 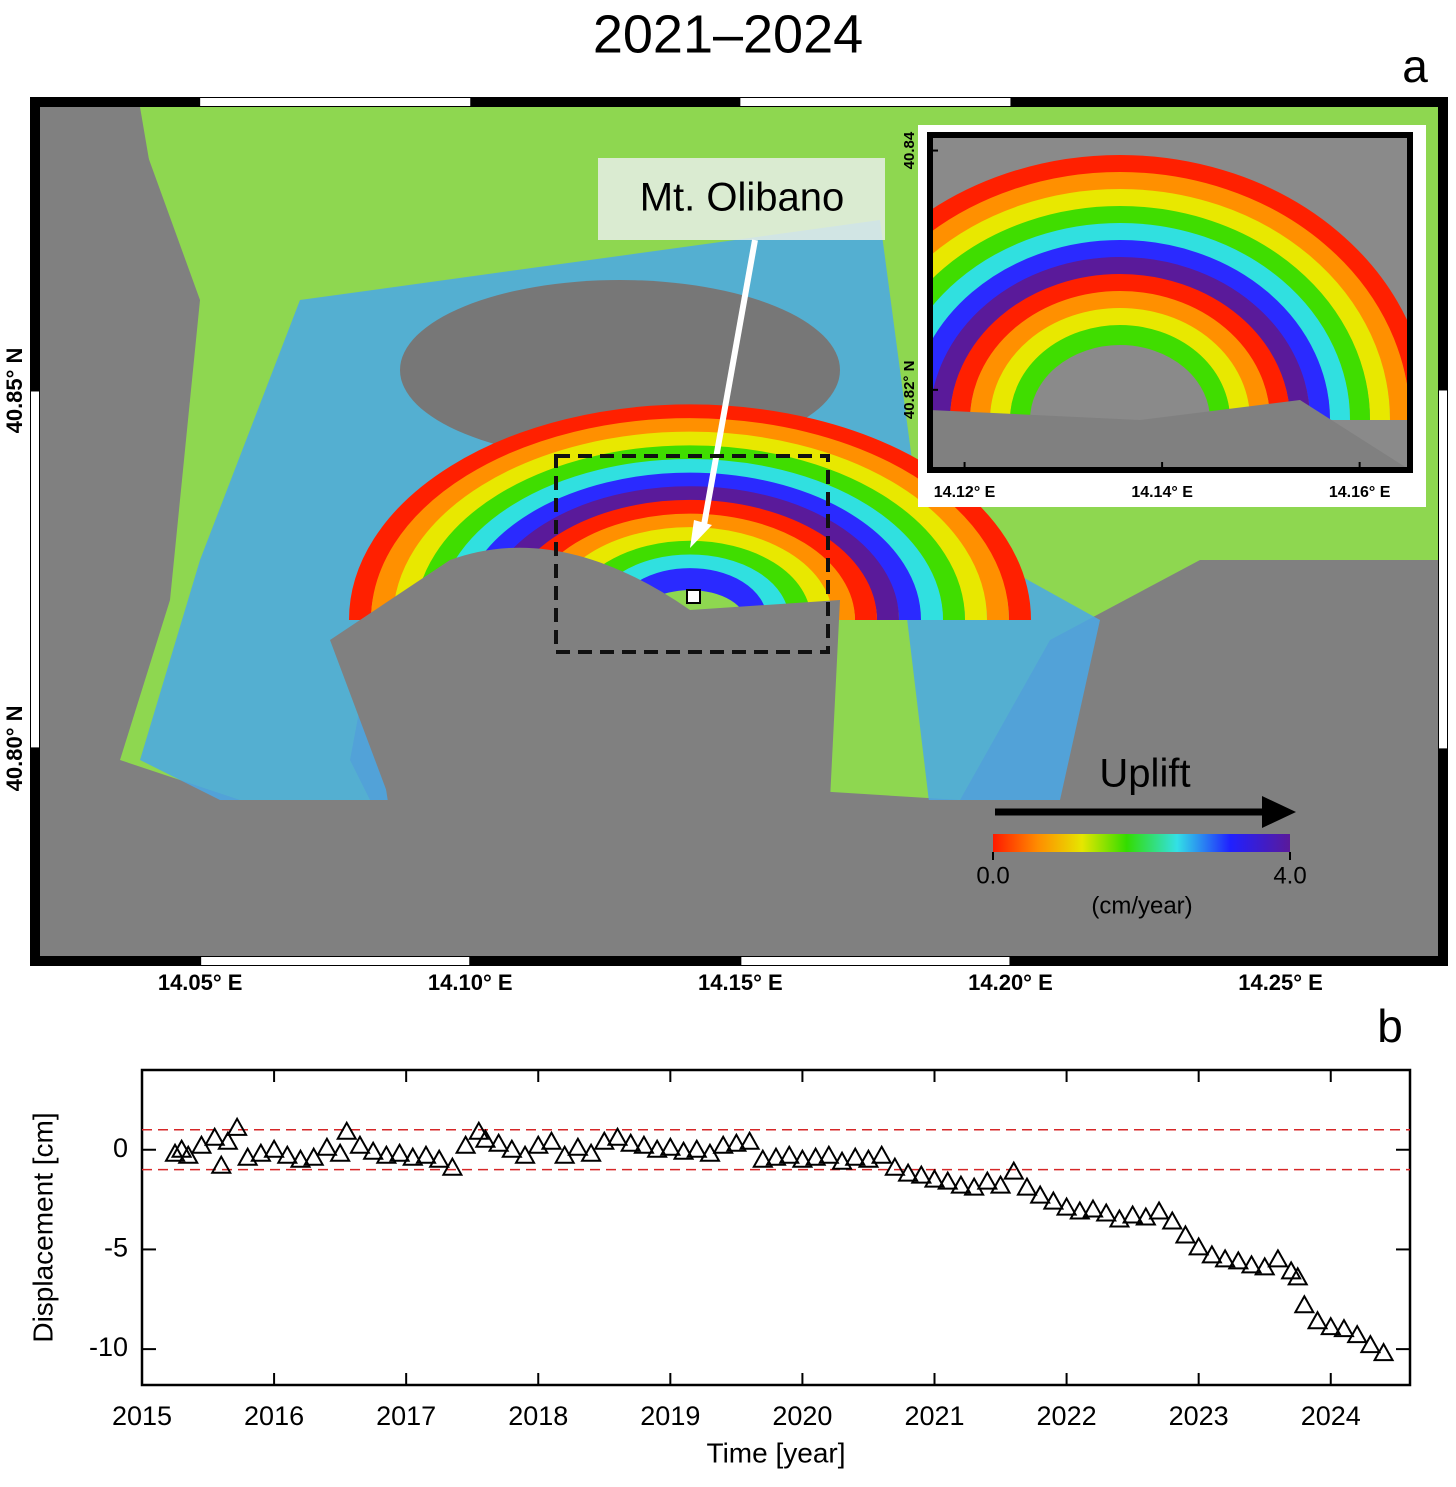 I want to click on x-tick-label: 14.16° E, so click(x=1360, y=492).